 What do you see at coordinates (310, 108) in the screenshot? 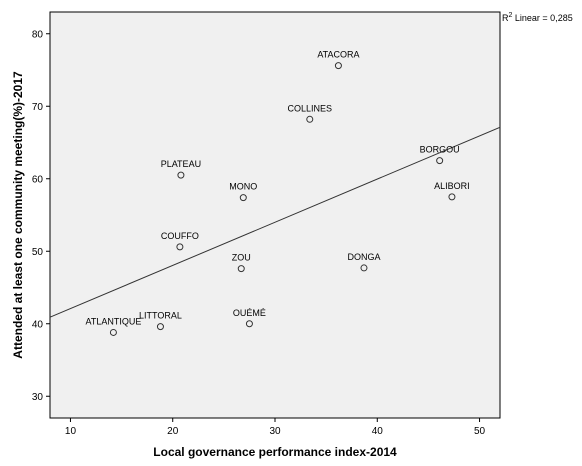
I see `data-point-label: COLLINES` at bounding box center [310, 108].